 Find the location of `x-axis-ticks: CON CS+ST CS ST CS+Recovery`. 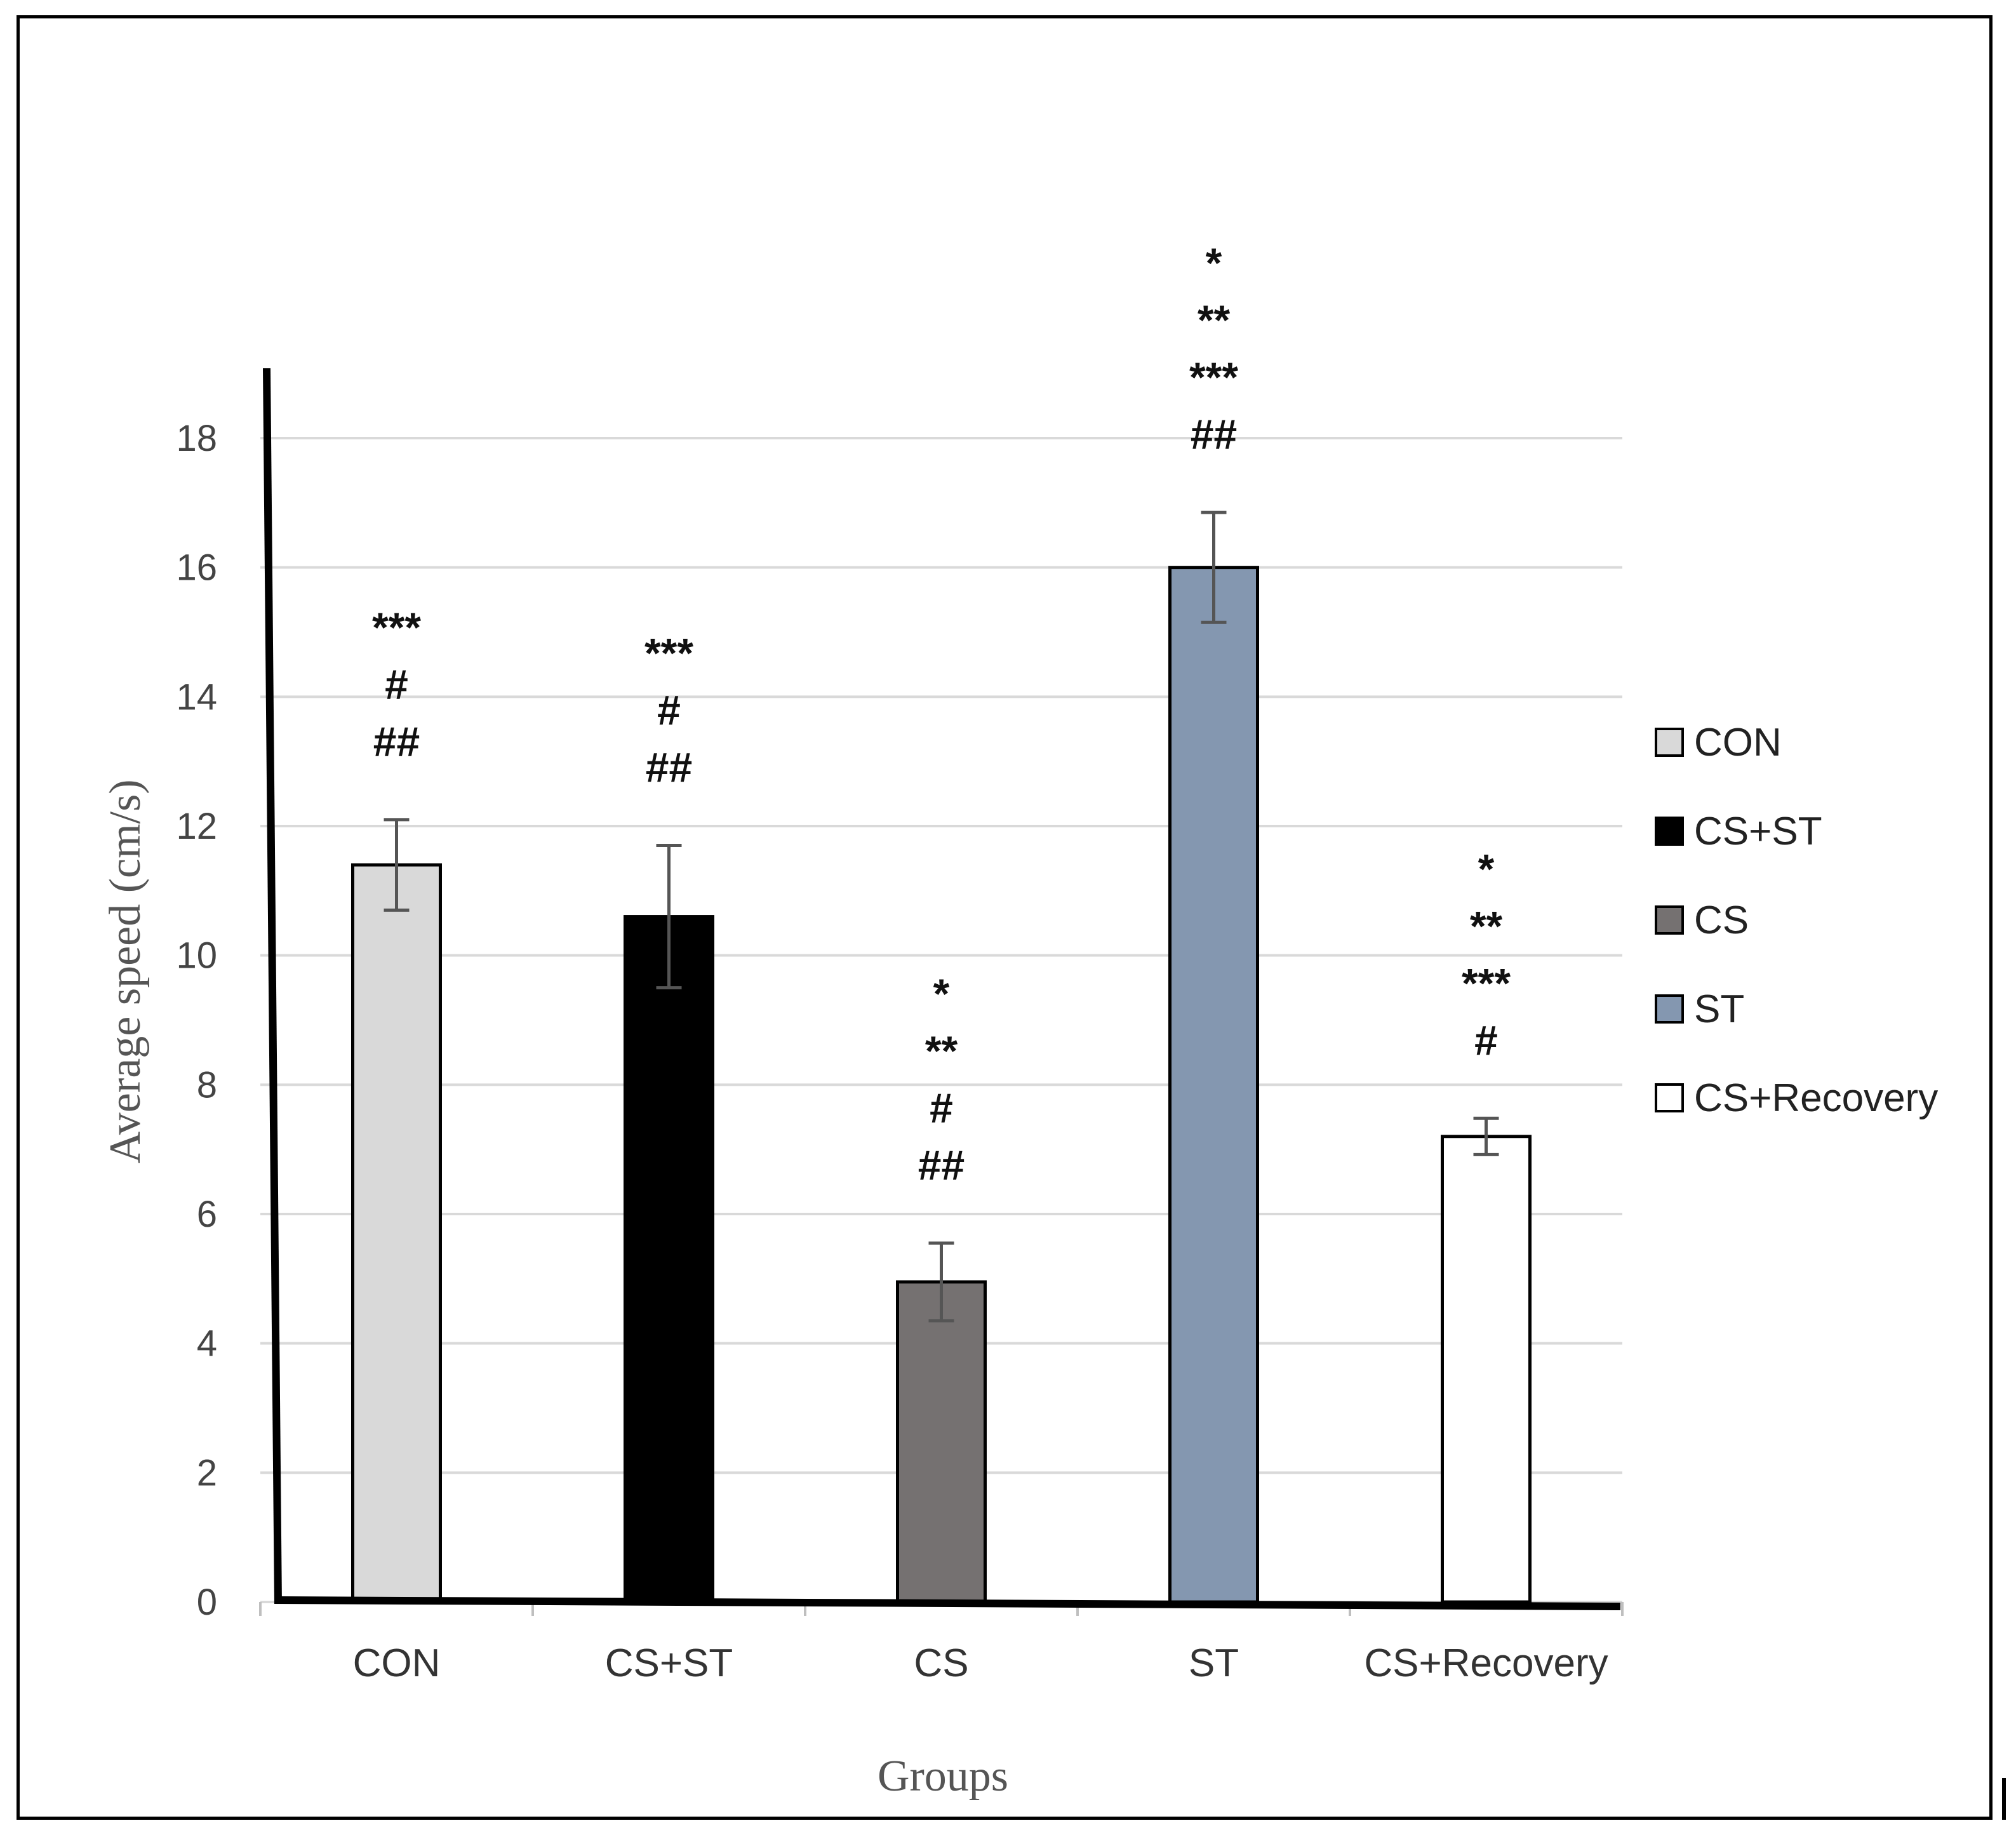

x-axis-ticks: CON CS+ST CS ST CS+Recovery is located at coordinates (980, 1663).